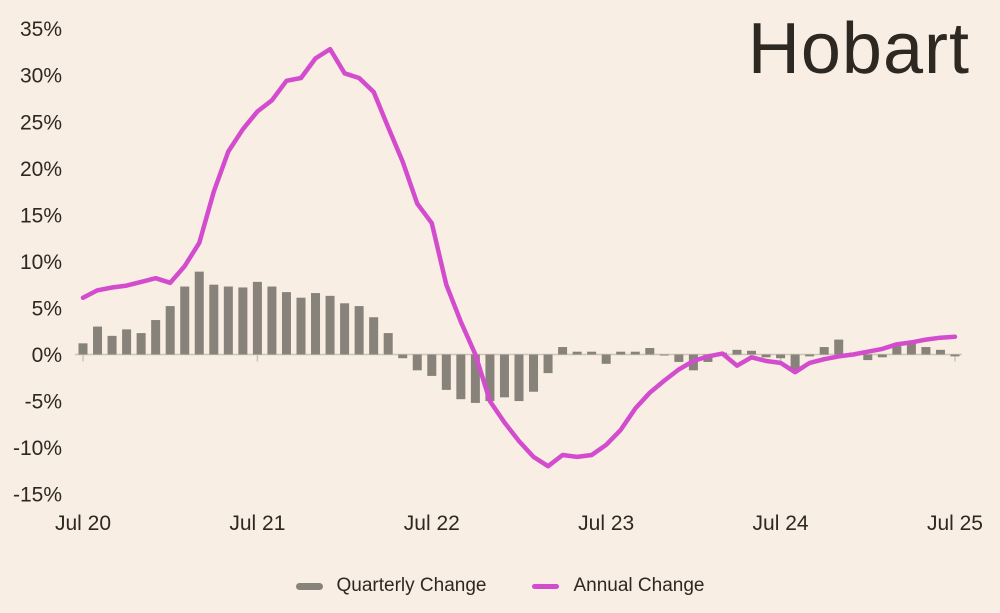 The image size is (1000, 613). I want to click on y-axis-tick-label: 20%, so click(41, 169).